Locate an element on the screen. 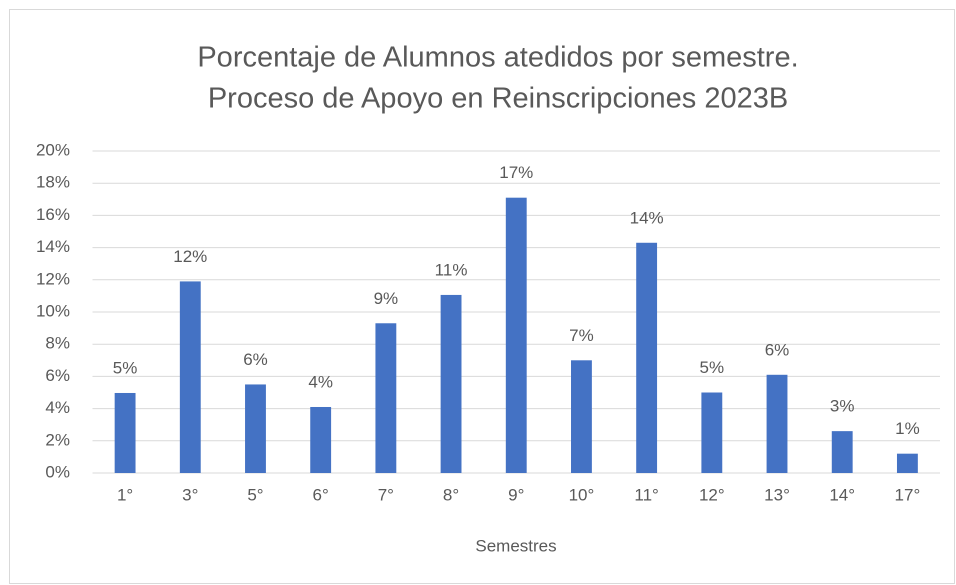  x-tick-label: 17° is located at coordinates (908, 494).